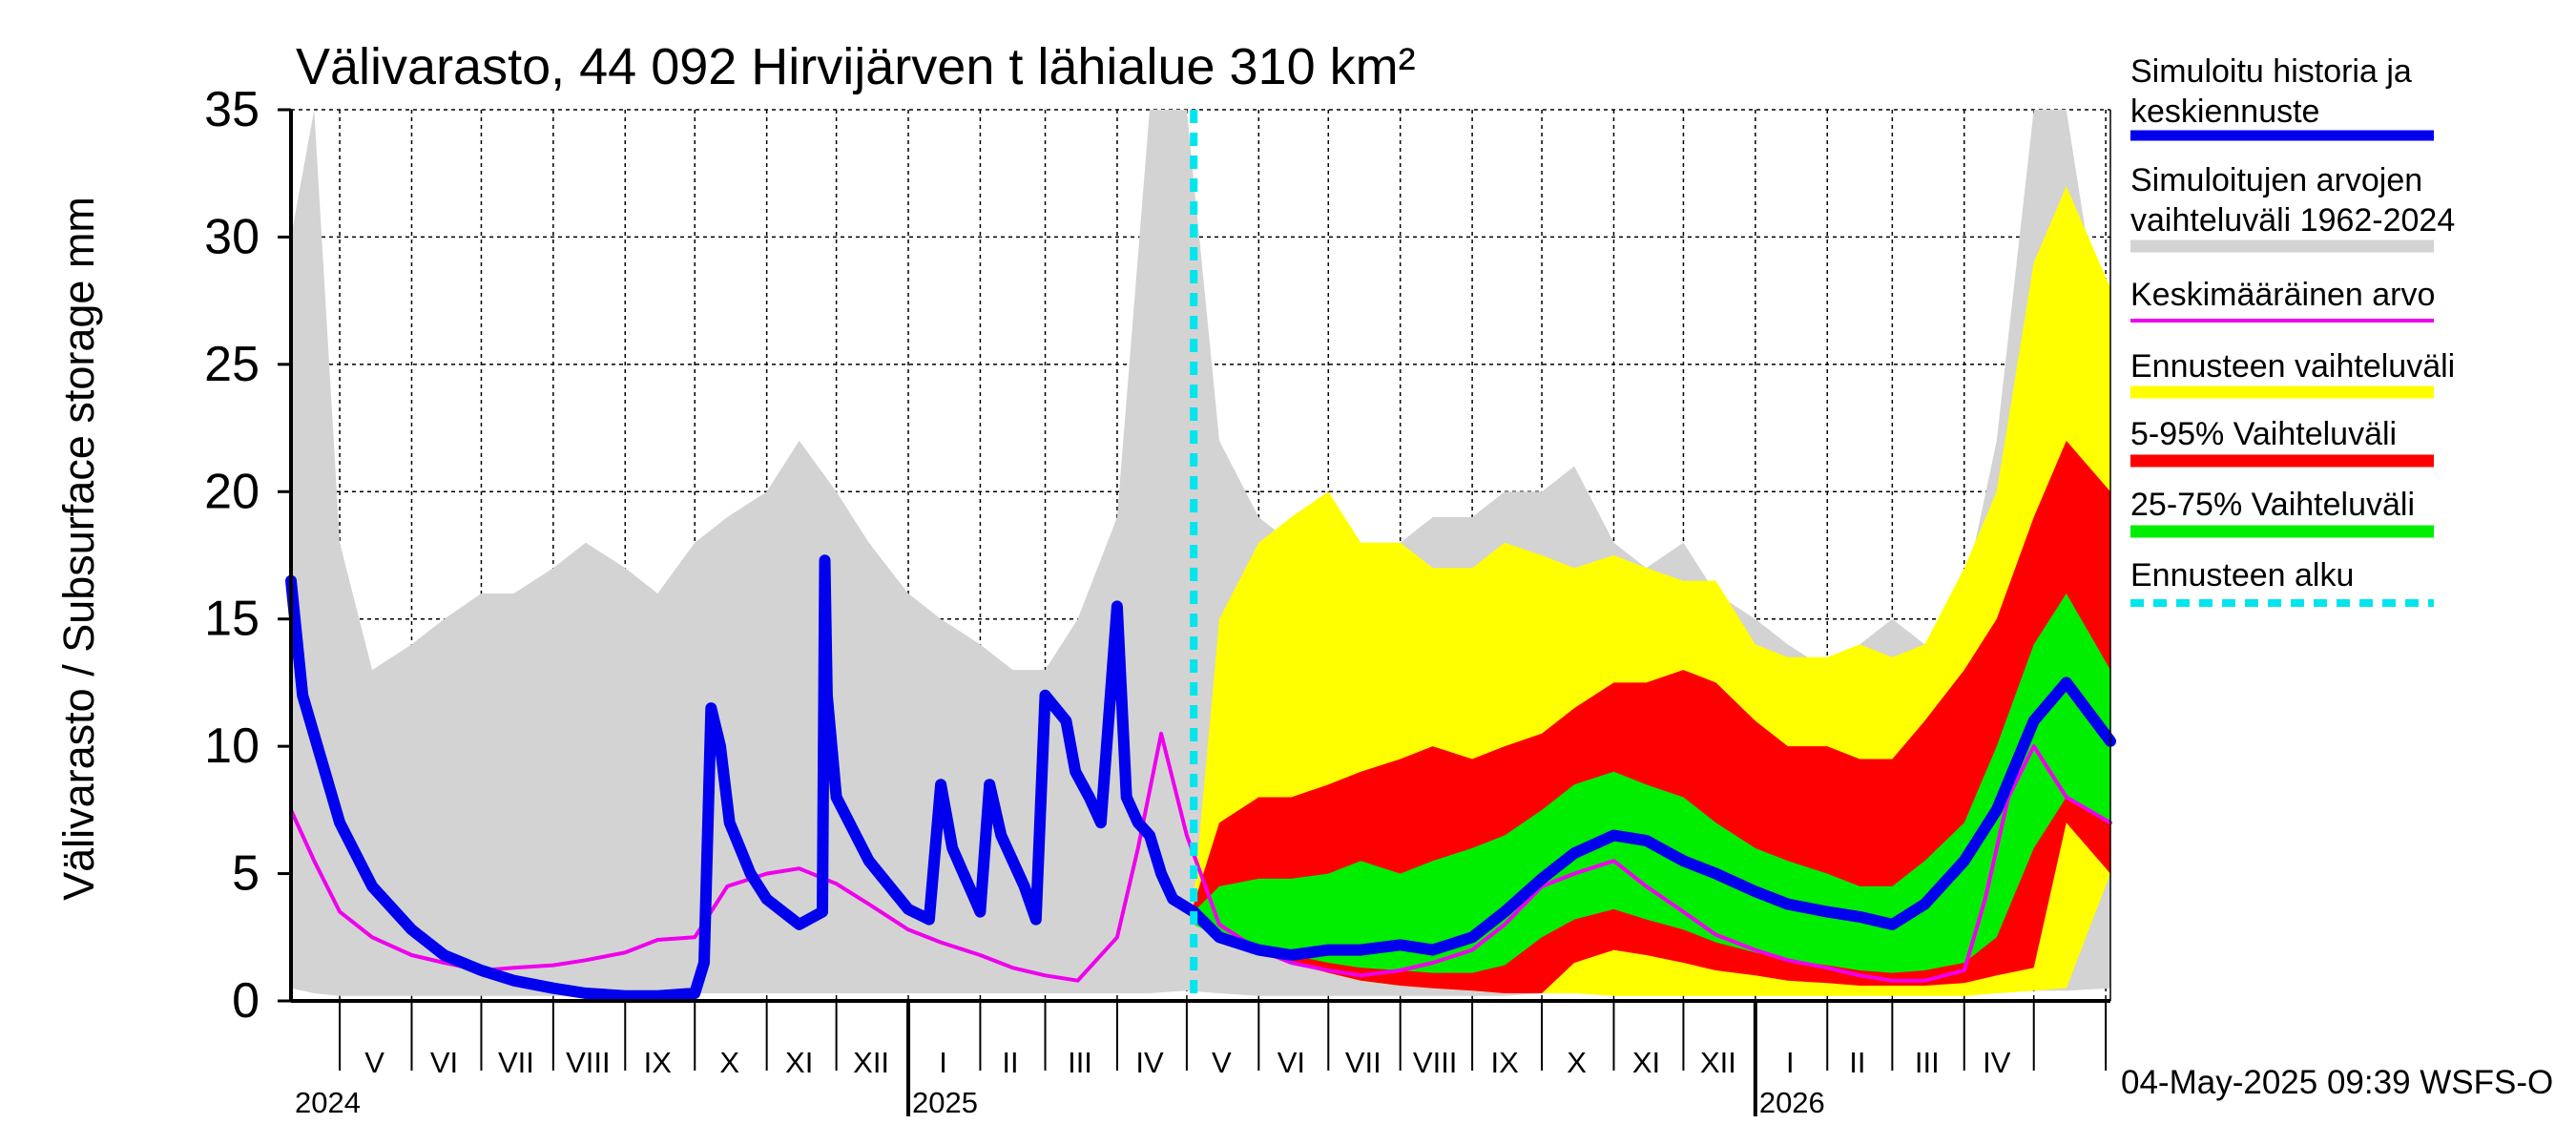  What do you see at coordinates (328, 1103) in the screenshot?
I see `year-label: 2024` at bounding box center [328, 1103].